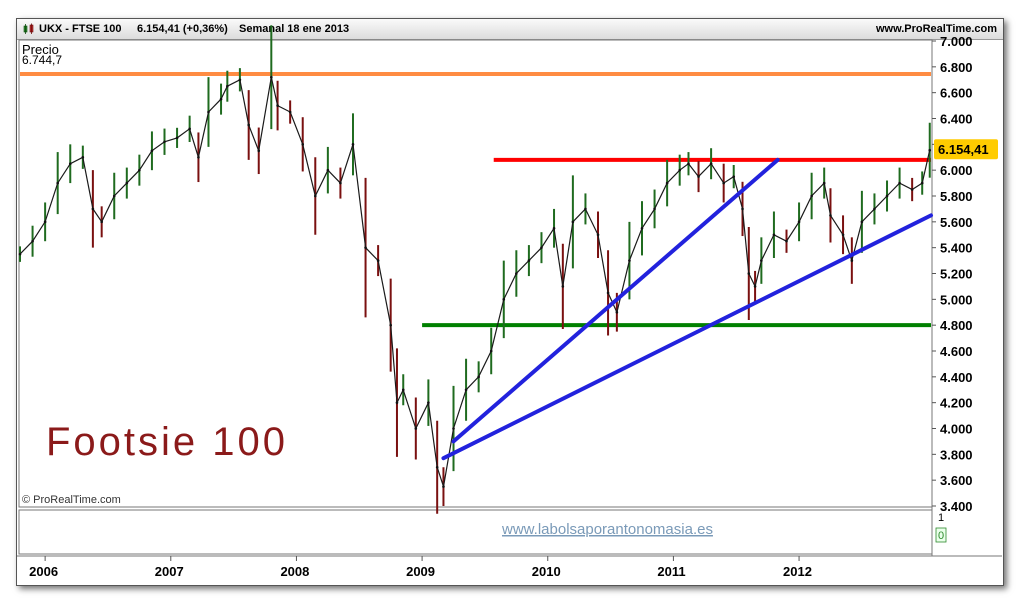 Image resolution: width=1020 pixels, height=605 pixels. What do you see at coordinates (28, 28) in the screenshot?
I see `candlestick-icon` at bounding box center [28, 28].